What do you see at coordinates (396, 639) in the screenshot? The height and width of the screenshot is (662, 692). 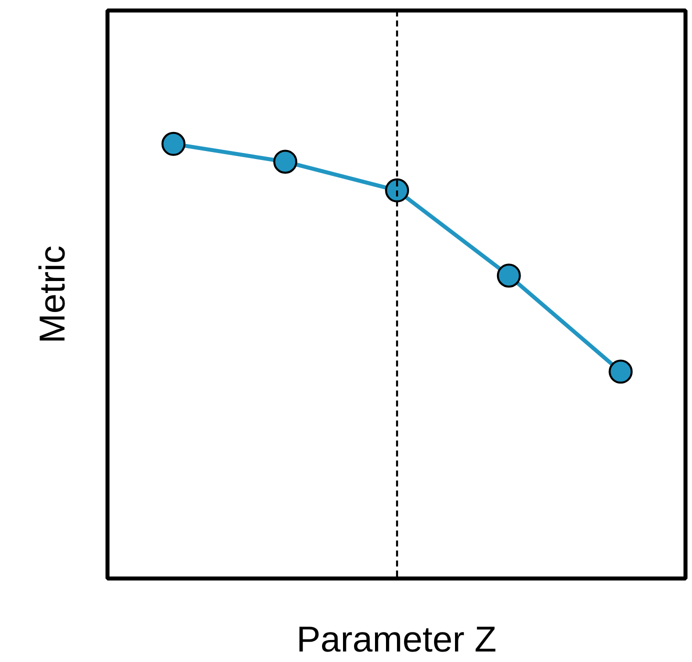 I see `x-axis-title: Parameter Z` at bounding box center [396, 639].